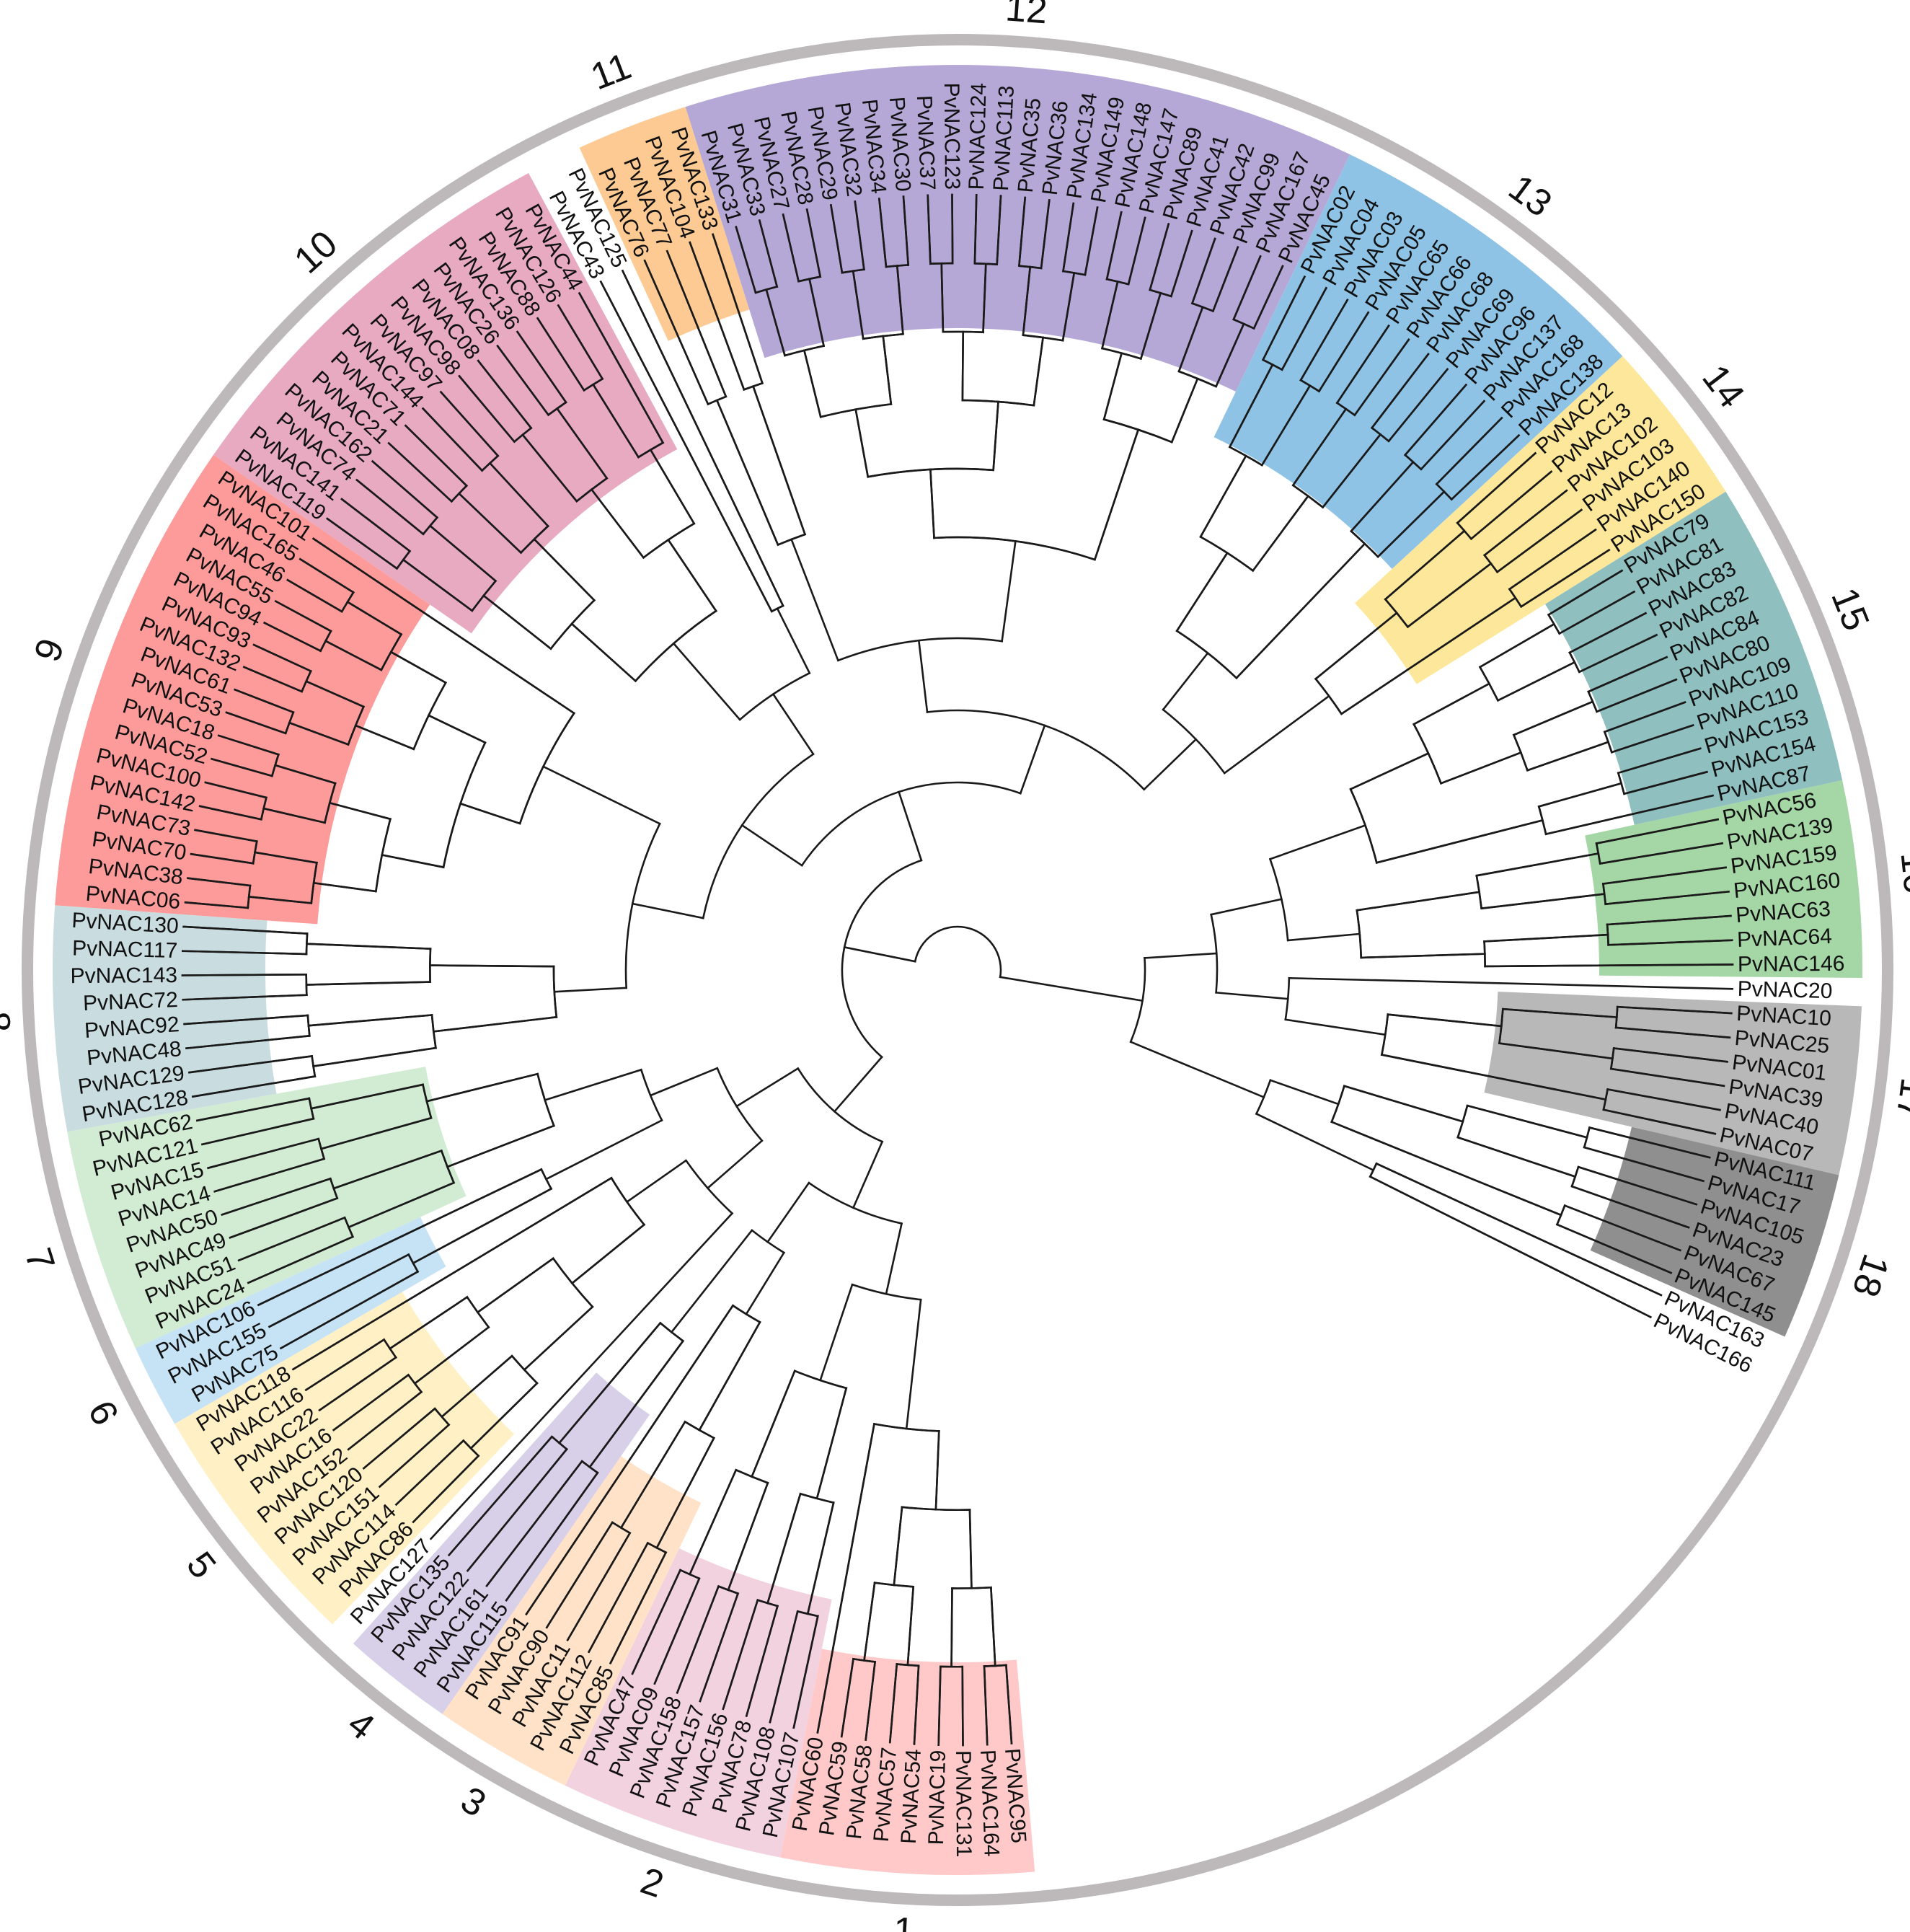 The height and width of the screenshot is (1932, 1910). I want to click on group-number: 16, so click(1901, 872).